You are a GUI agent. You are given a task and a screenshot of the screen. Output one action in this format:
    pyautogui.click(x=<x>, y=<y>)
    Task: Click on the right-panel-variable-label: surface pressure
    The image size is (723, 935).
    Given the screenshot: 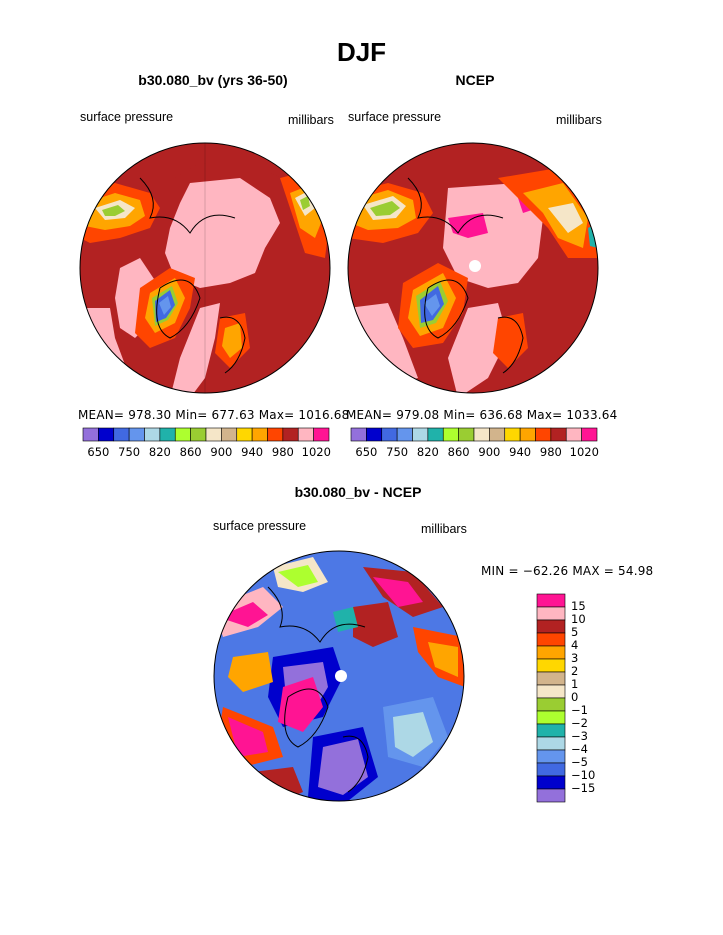 What is the action you would take?
    pyautogui.click(x=395, y=117)
    